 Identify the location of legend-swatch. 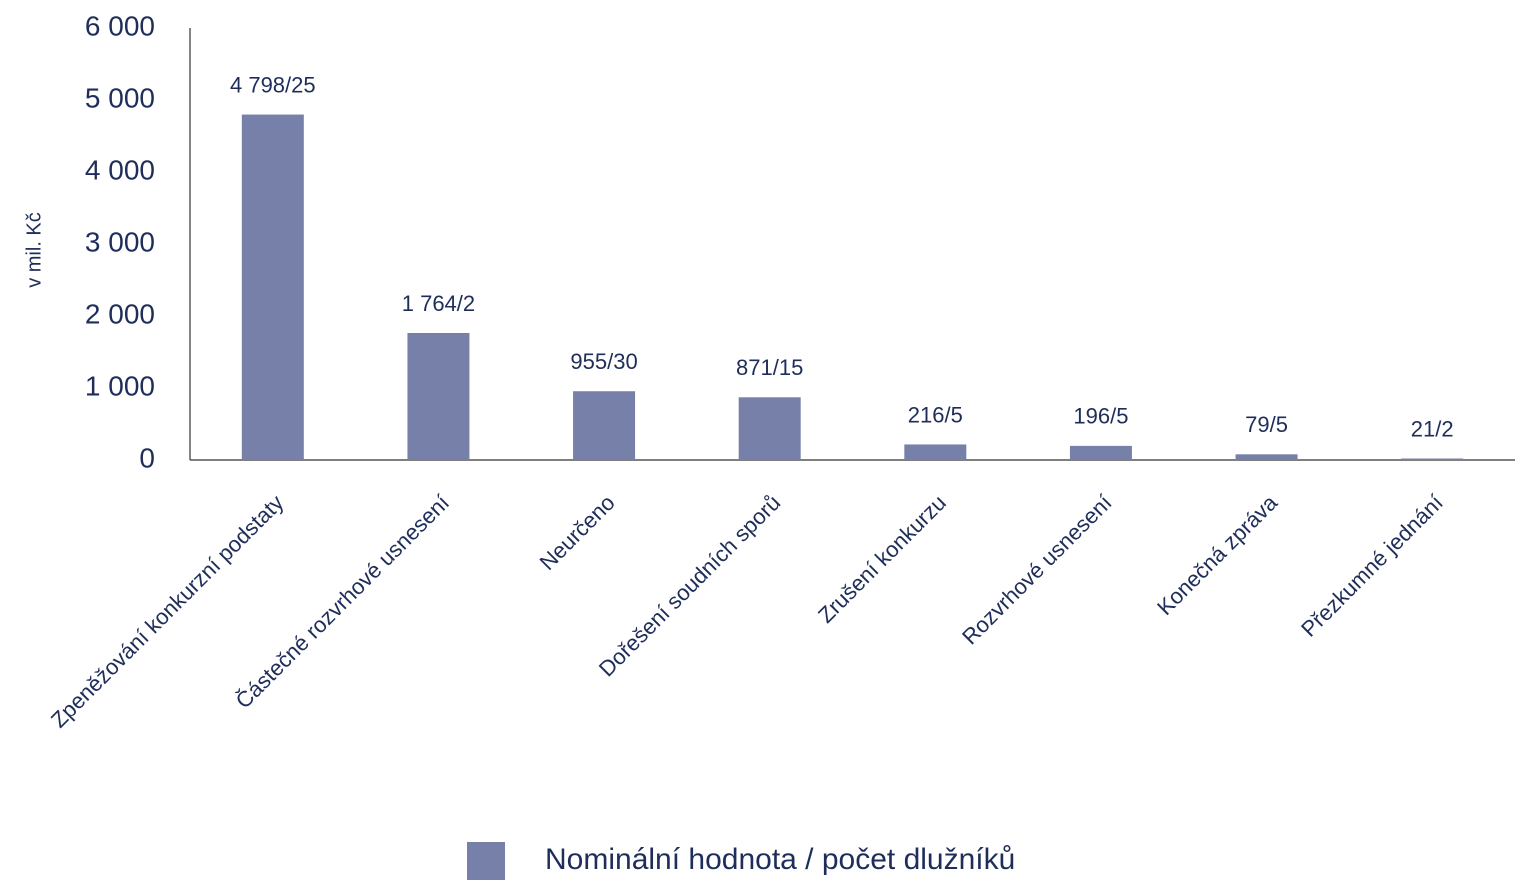
(486, 861).